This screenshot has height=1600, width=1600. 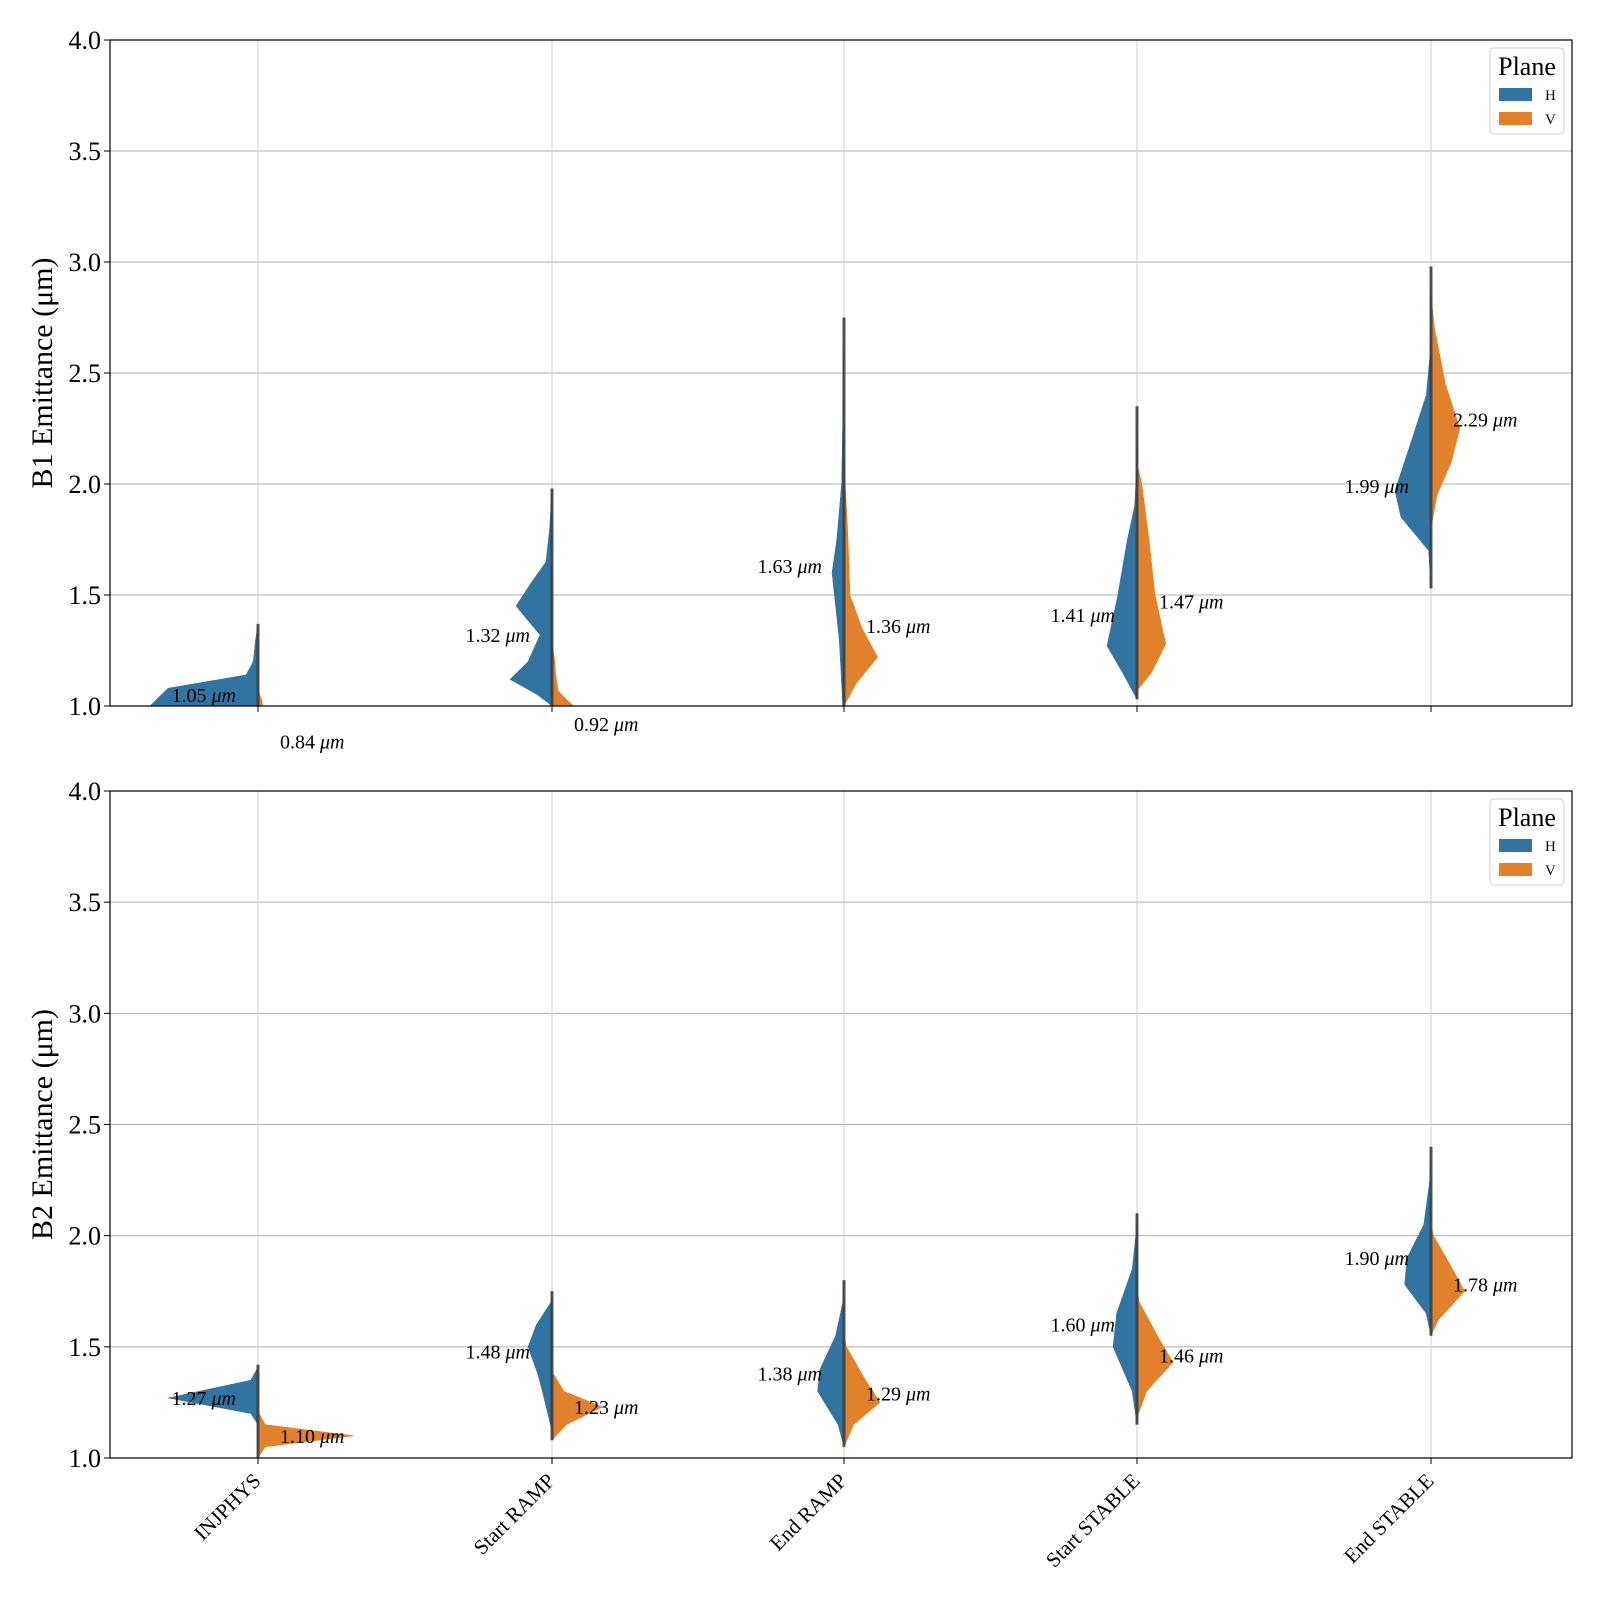 What do you see at coordinates (1445, 406) in the screenshot?
I see `violin-v-end-stable` at bounding box center [1445, 406].